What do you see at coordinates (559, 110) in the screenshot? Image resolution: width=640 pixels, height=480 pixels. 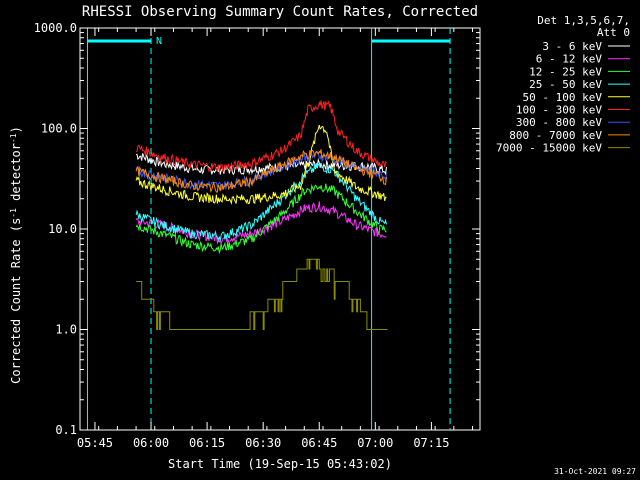 I see `legend-entry-label: 100 - 300 keV` at bounding box center [559, 110].